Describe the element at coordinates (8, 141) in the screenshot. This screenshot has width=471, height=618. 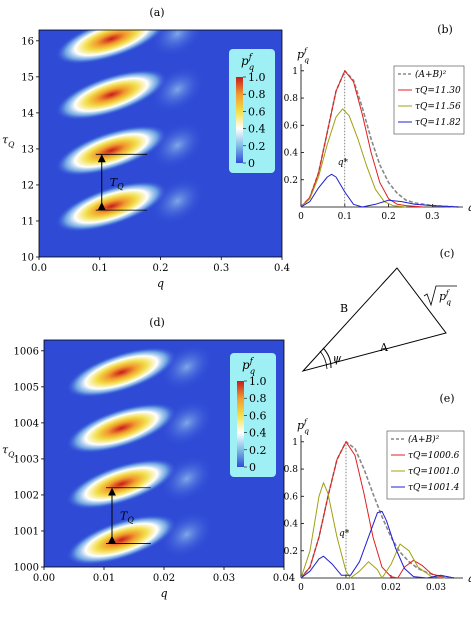
I see `y-axis-label: τQ` at that location.